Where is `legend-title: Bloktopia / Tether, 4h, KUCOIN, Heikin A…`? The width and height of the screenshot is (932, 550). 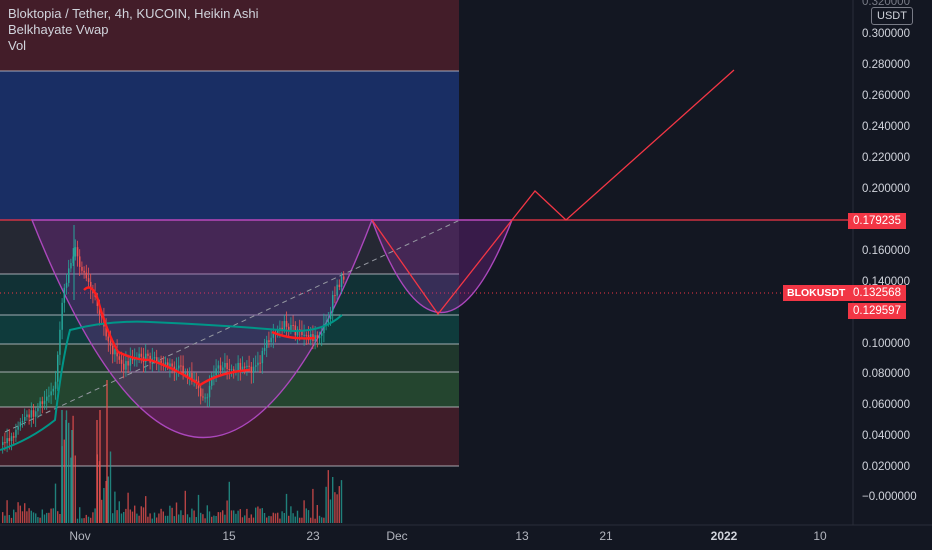
legend-title: Bloktopia / Tether, 4h, KUCOIN, Heikin A… is located at coordinates (133, 13).